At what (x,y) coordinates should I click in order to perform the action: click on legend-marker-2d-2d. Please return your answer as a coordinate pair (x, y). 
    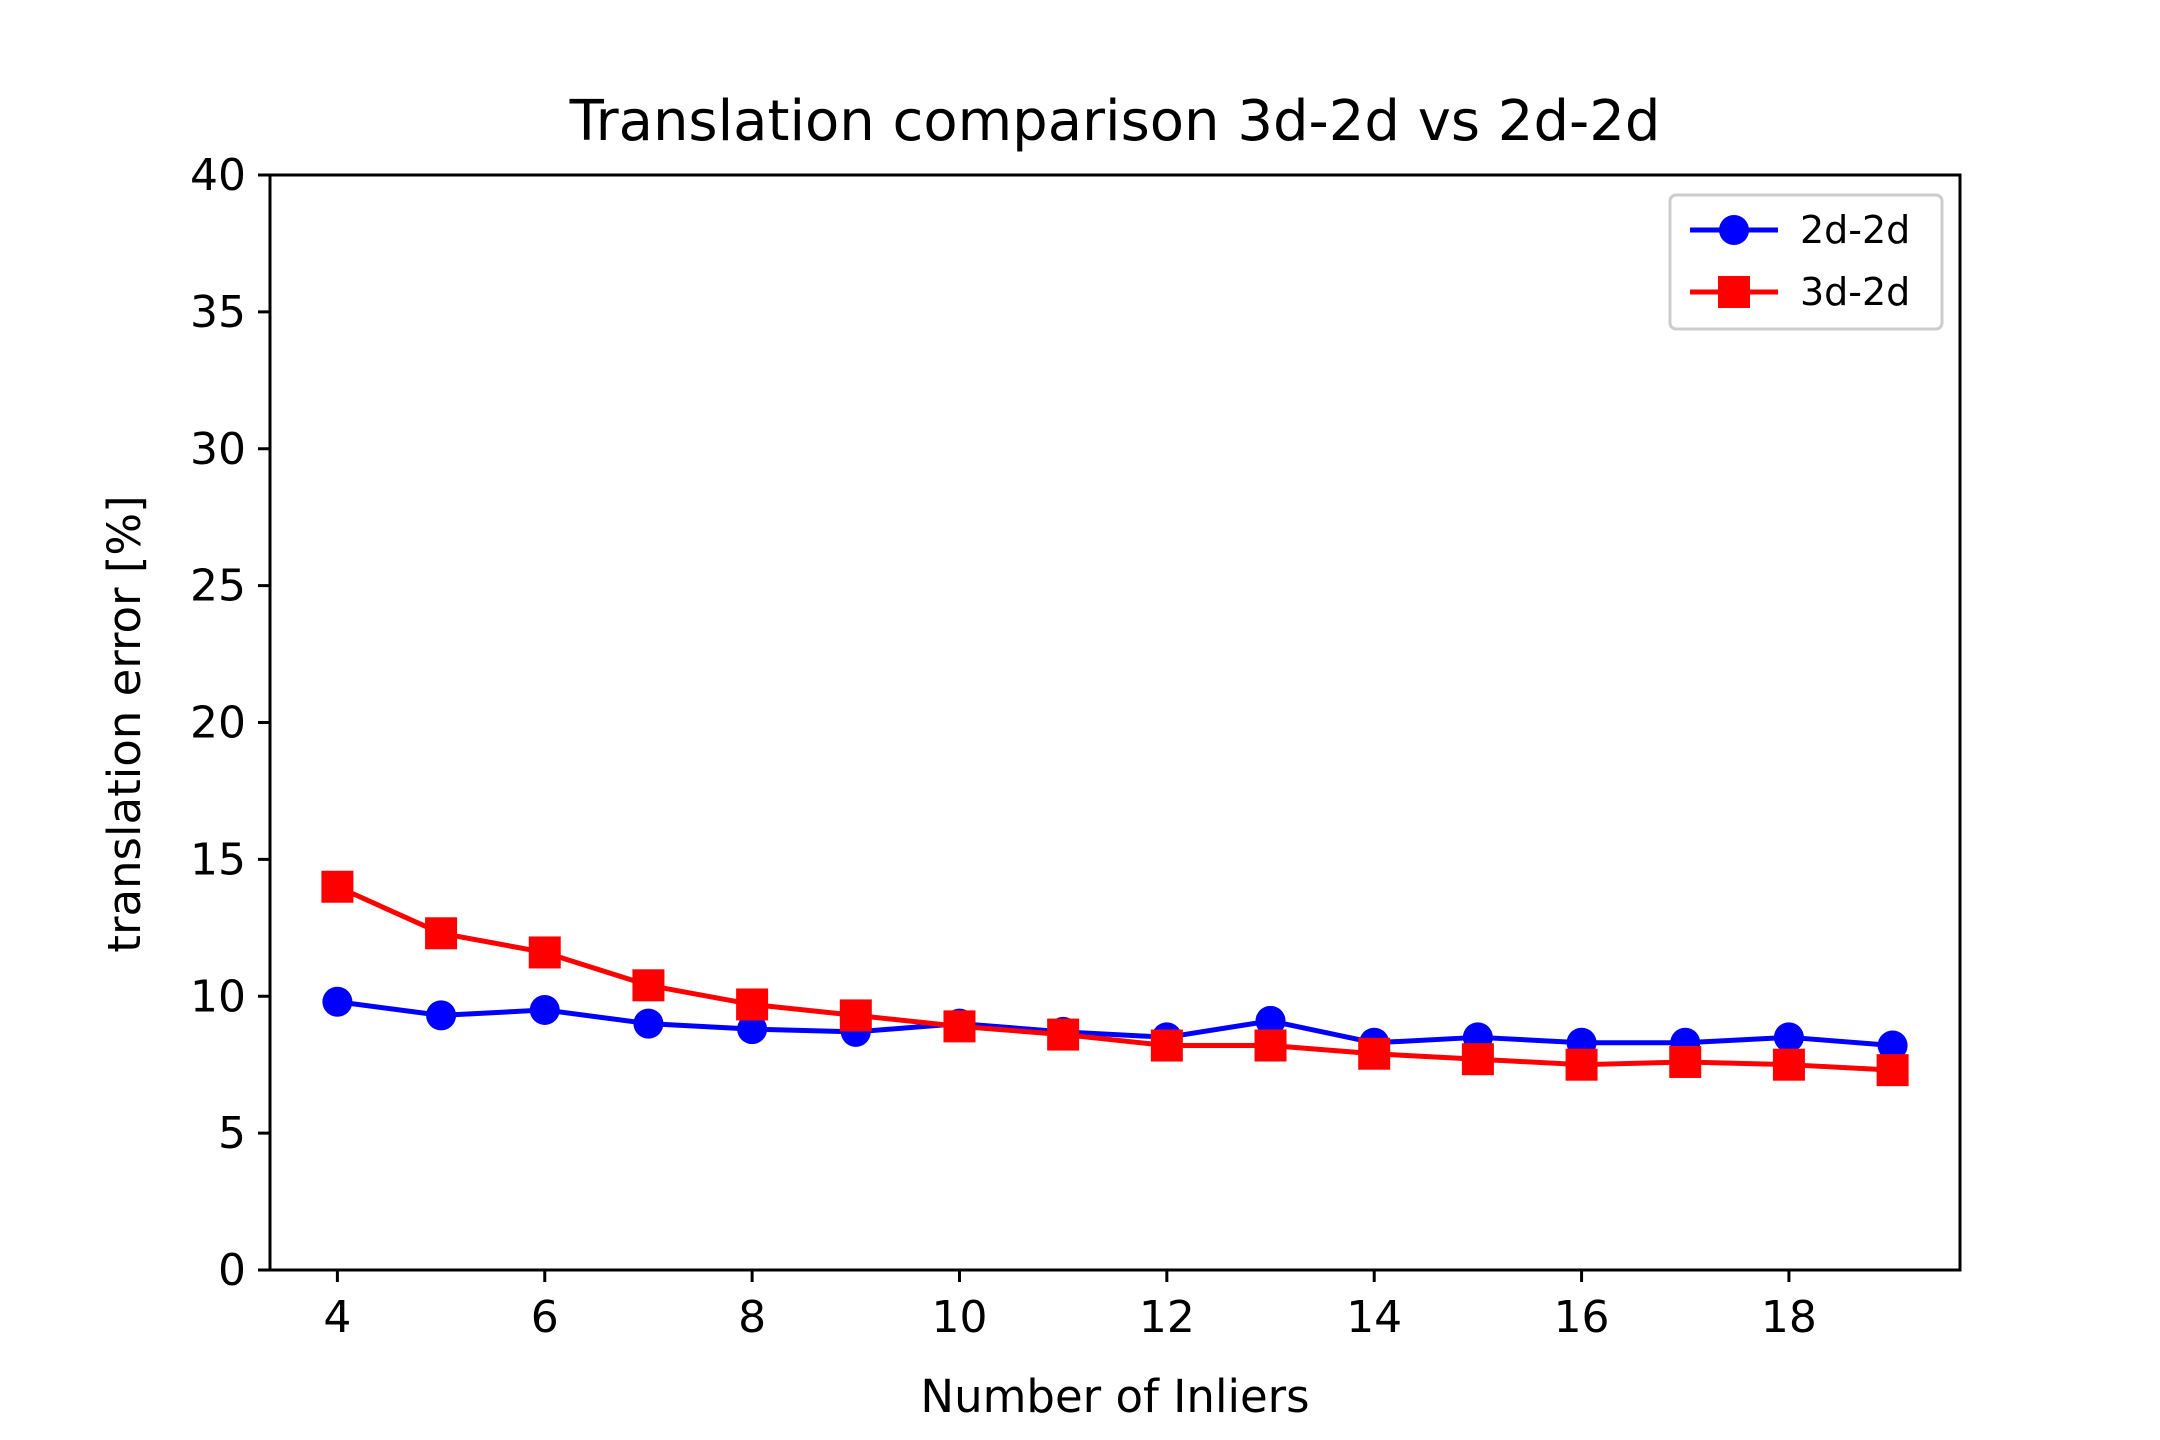
    Looking at the image, I should click on (1734, 230).